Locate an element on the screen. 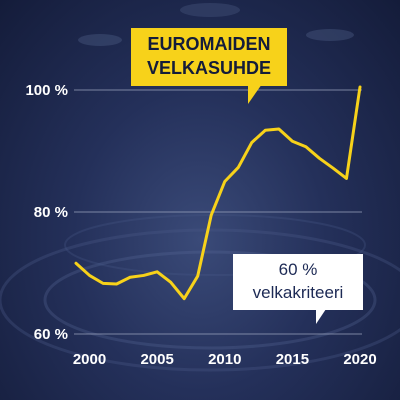 The width and height of the screenshot is (400, 400). debt-criterion-value: 60 % is located at coordinates (298, 269).